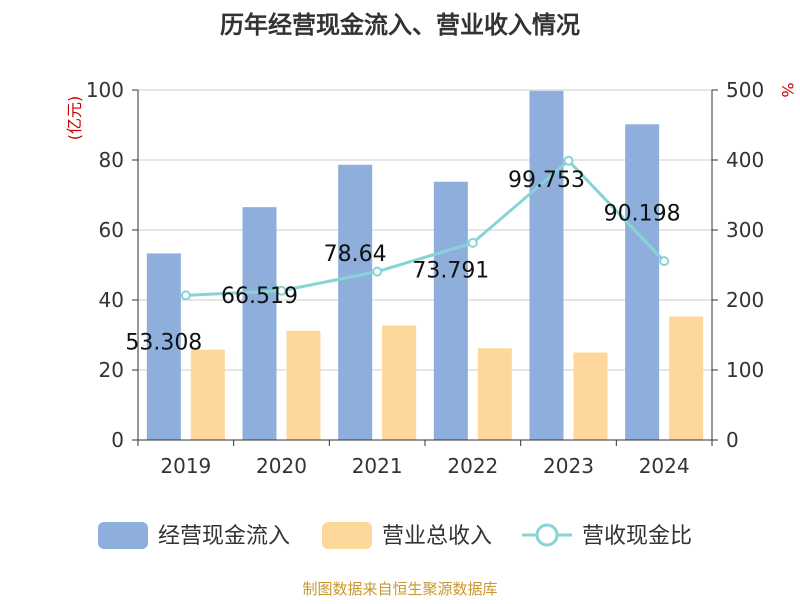  What do you see at coordinates (259, 296) in the screenshot?
I see `data-label-2020: 66.519` at bounding box center [259, 296].